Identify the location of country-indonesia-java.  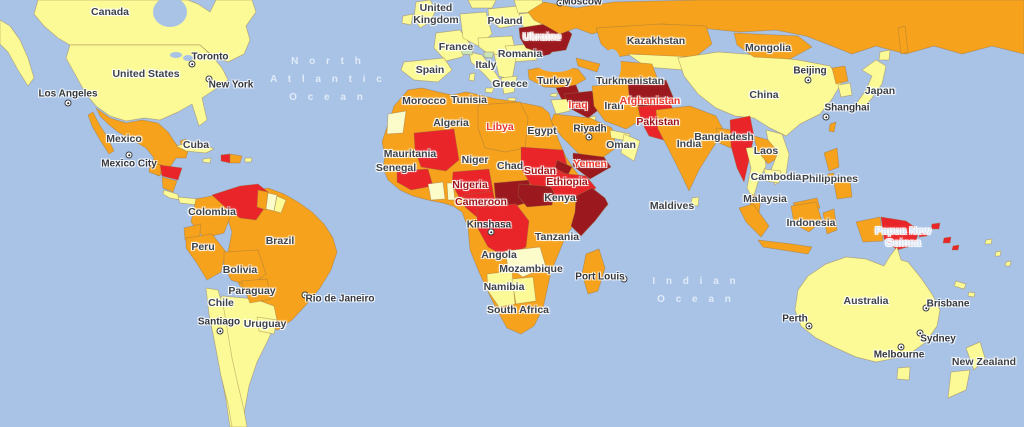
(785, 247).